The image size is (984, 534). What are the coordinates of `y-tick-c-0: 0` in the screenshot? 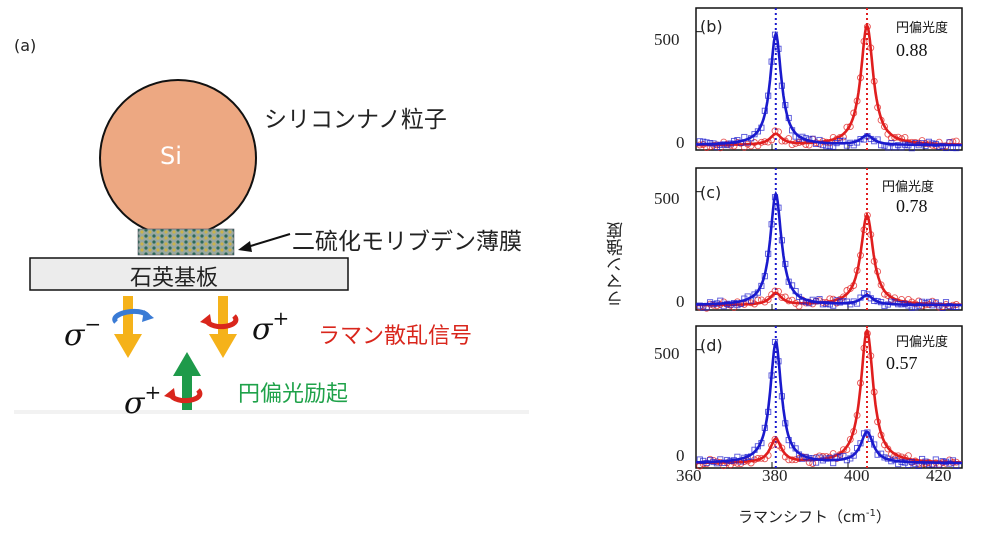 It's located at (680, 301).